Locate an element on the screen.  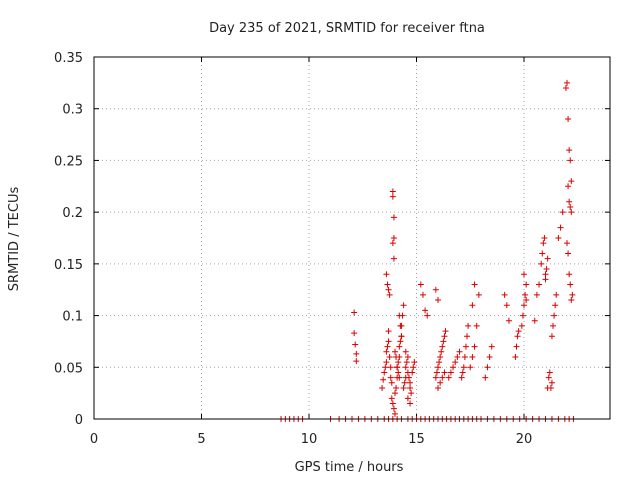
y-tick-label: 0.15 is located at coordinates (68, 265).